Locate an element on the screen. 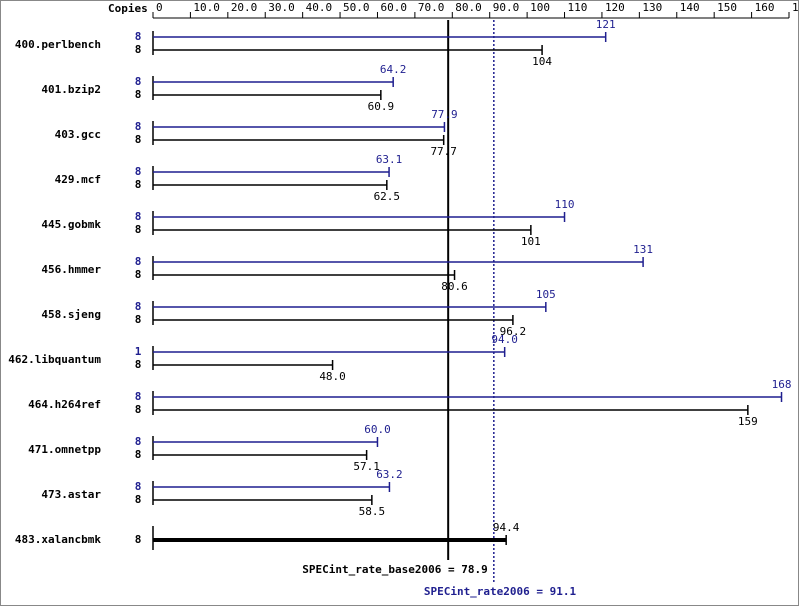 The width and height of the screenshot is (799, 606). x-tick-label: 70.0 is located at coordinates (431, 7).